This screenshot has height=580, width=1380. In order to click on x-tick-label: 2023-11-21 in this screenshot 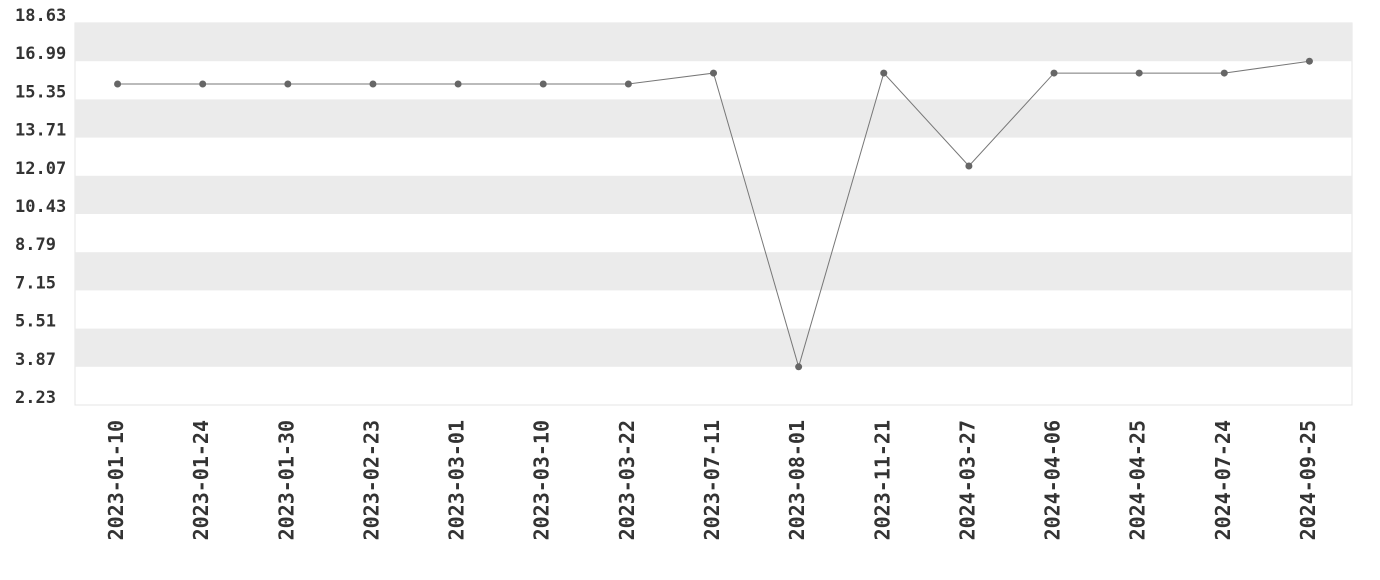, I will do `click(882, 480)`.